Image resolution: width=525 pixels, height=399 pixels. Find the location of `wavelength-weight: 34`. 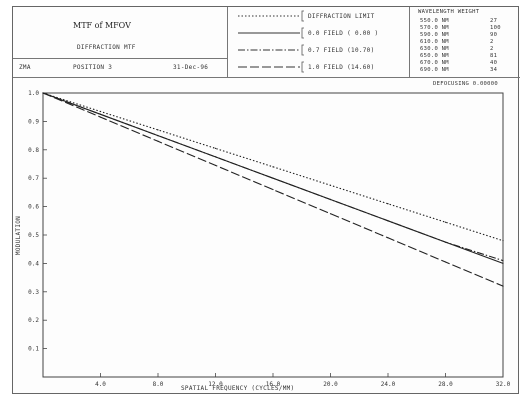

wavelength-weight: 34 is located at coordinates (494, 70).